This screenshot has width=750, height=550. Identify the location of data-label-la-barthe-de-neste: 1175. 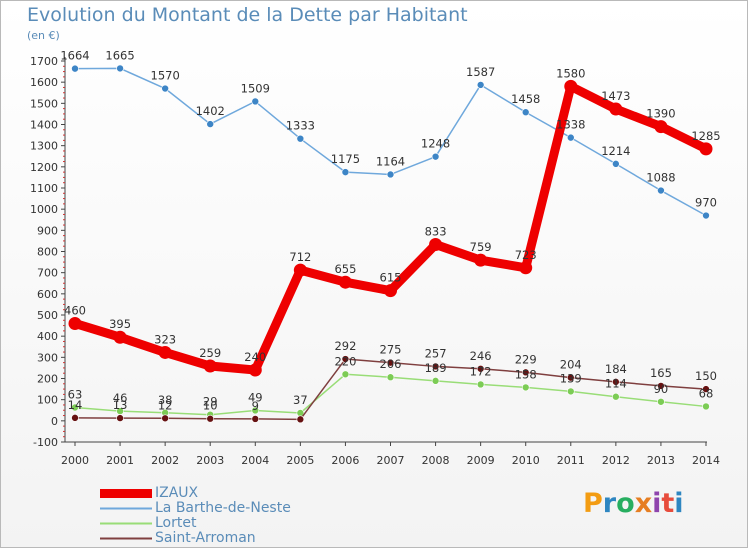
(345, 159).